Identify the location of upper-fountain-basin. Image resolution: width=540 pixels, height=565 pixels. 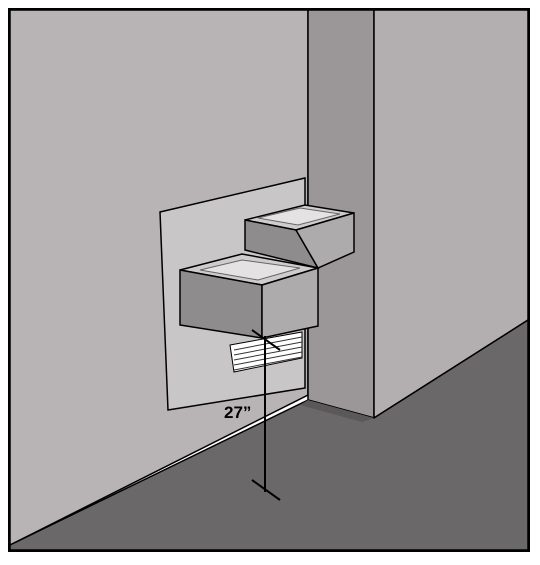
(299, 216).